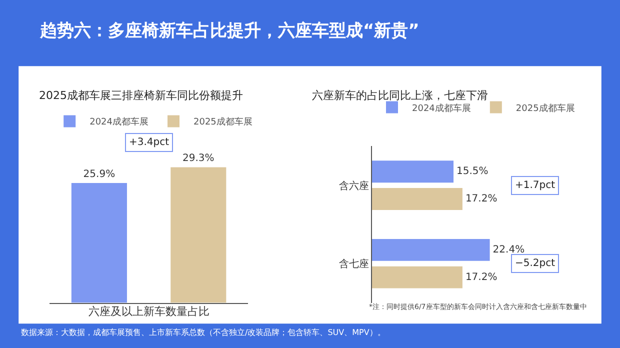 The height and width of the screenshot is (348, 620). Describe the element at coordinates (141, 95) in the screenshot. I see `chart-subtitle: 2025成都车展三排座椅新车同比份额提升` at that location.